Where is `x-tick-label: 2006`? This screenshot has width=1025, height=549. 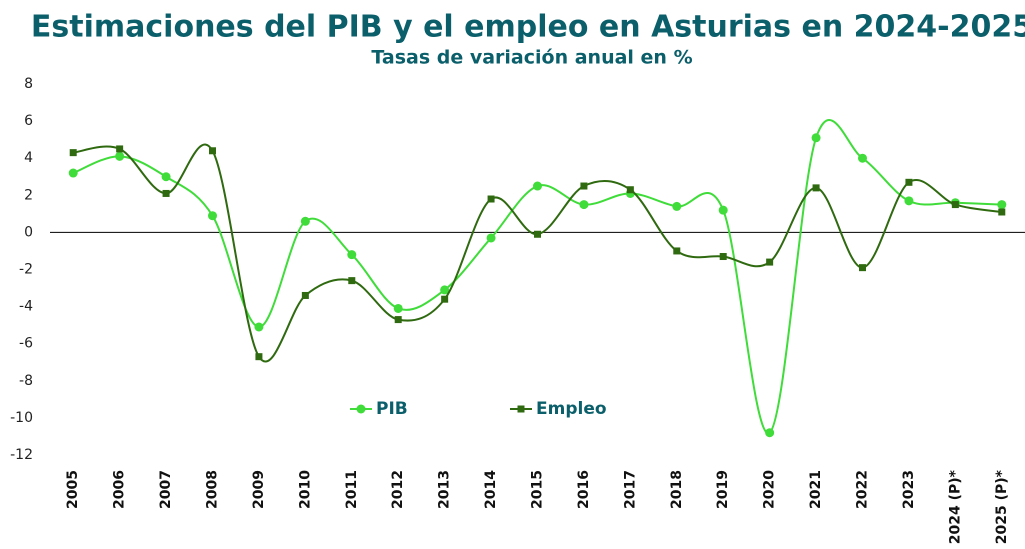
x-tick-label: 2006 is located at coordinates (120, 489).